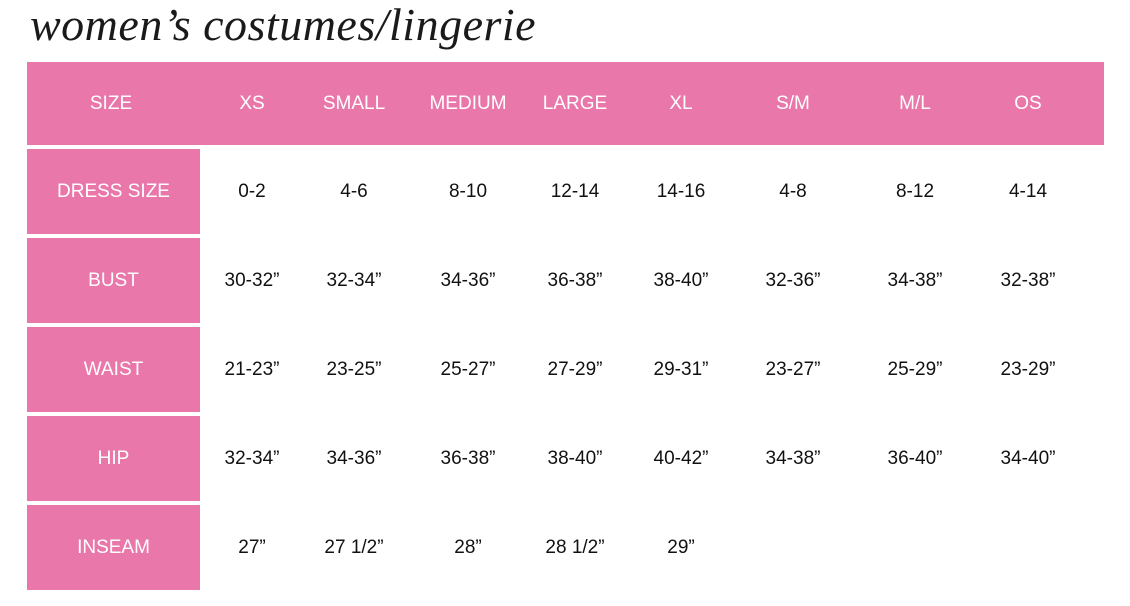 This screenshot has width=1130, height=606. What do you see at coordinates (1028, 458) in the screenshot?
I see `table-cell: 34-40”` at bounding box center [1028, 458].